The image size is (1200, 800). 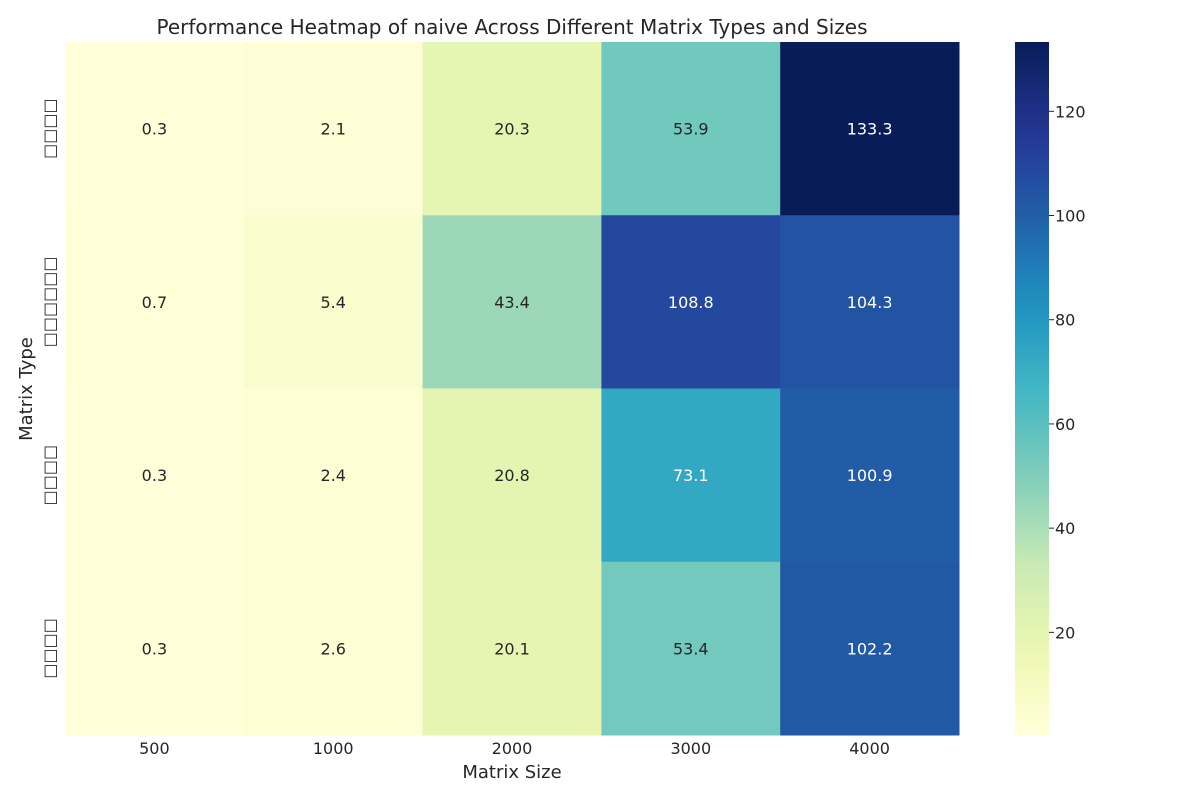 I want to click on cell-value-label: 53.9, so click(x=691, y=129).